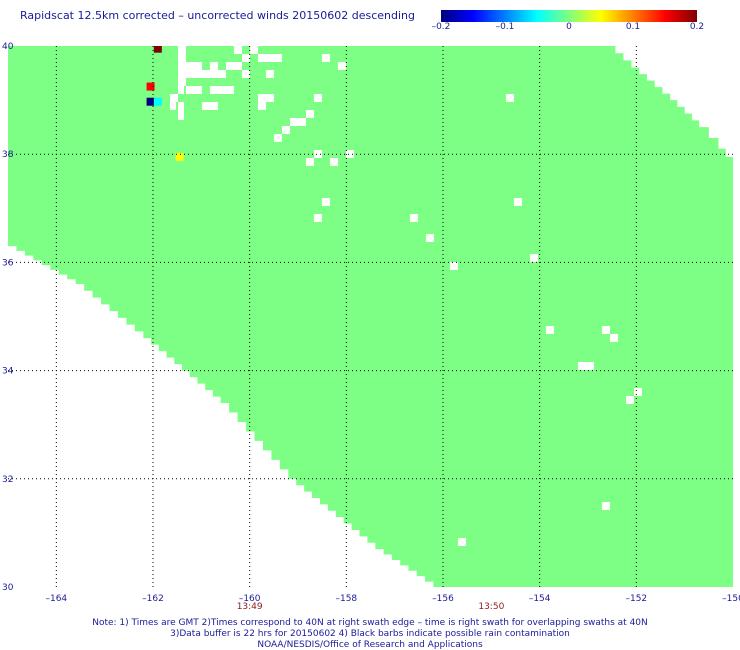 This screenshot has width=740, height=650. Describe the element at coordinates (8, 588) in the screenshot. I see `y-tick-label: 30` at that location.